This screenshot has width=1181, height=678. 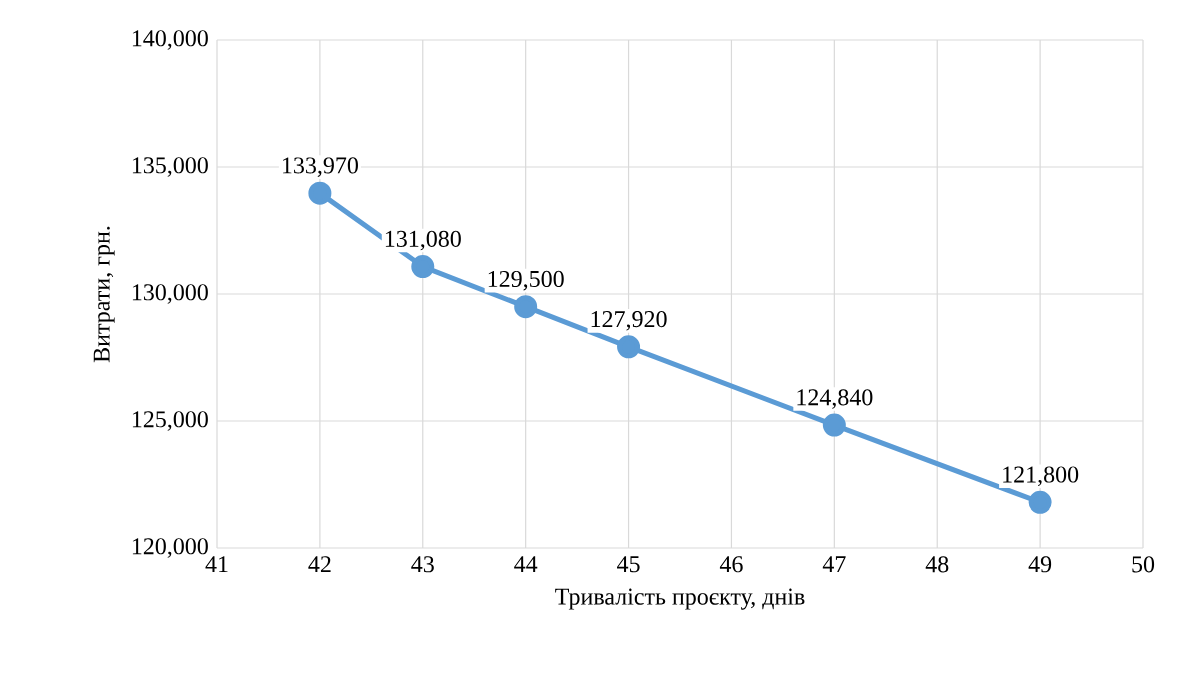 I want to click on y-tick-label: 140,000, so click(x=170, y=40).